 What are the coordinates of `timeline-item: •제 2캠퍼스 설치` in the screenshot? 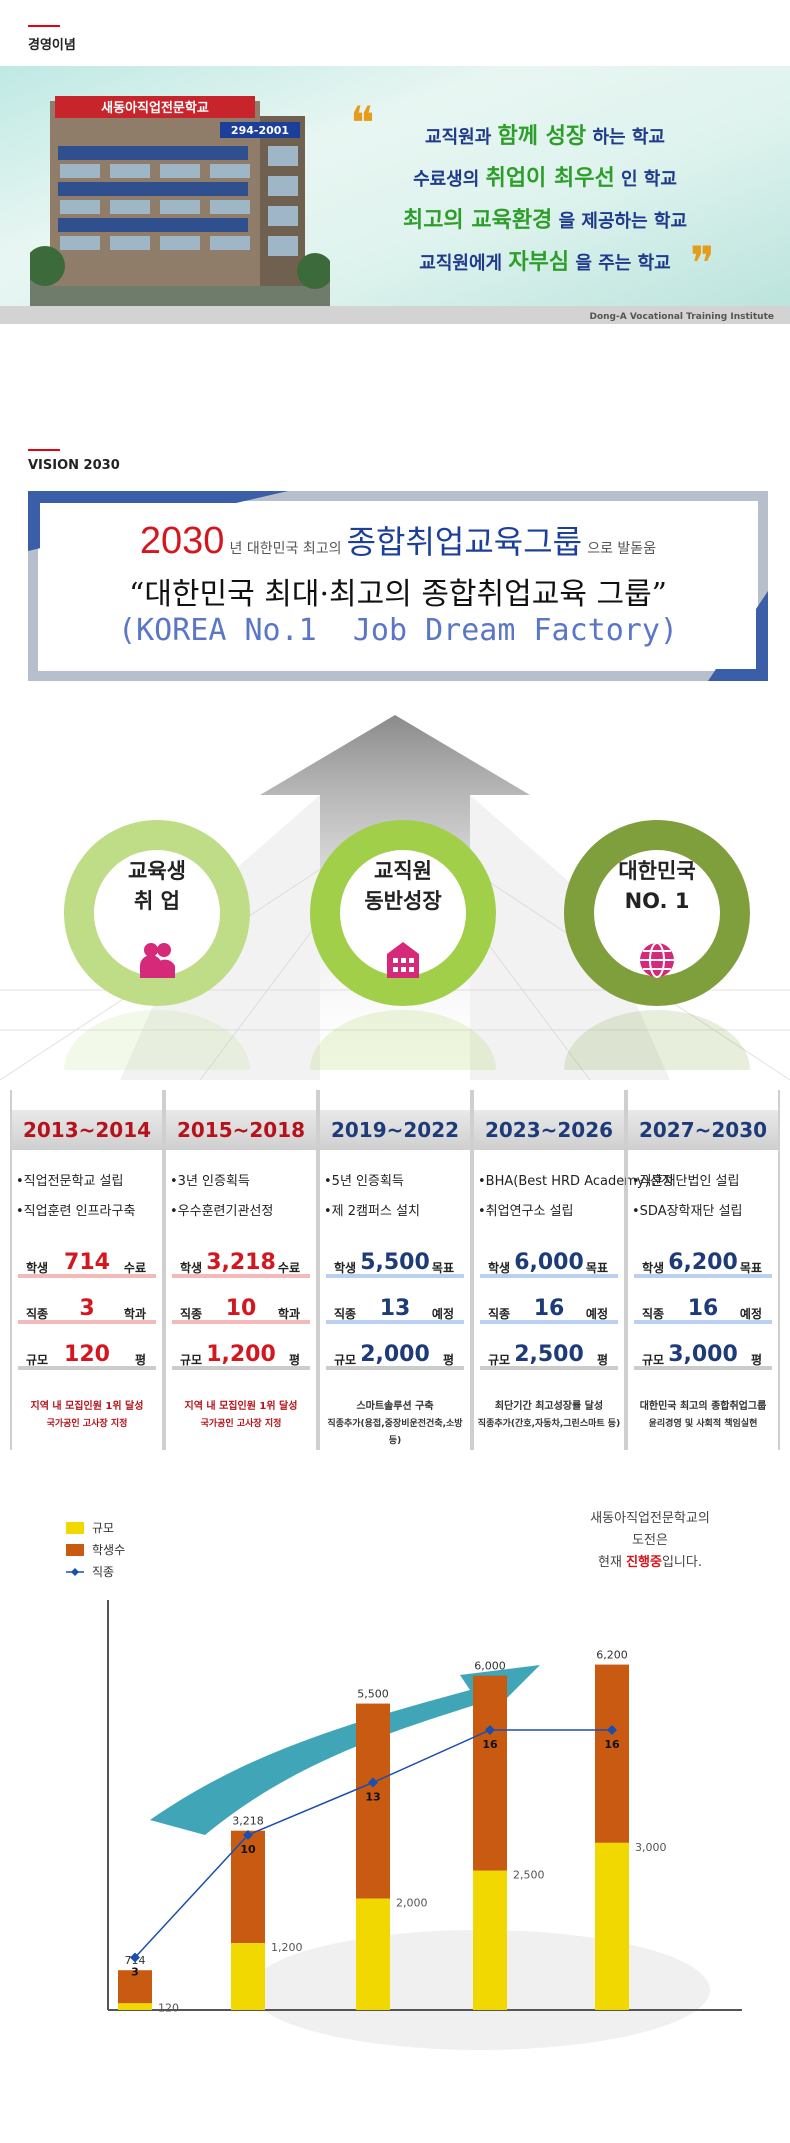 It's located at (372, 1211).